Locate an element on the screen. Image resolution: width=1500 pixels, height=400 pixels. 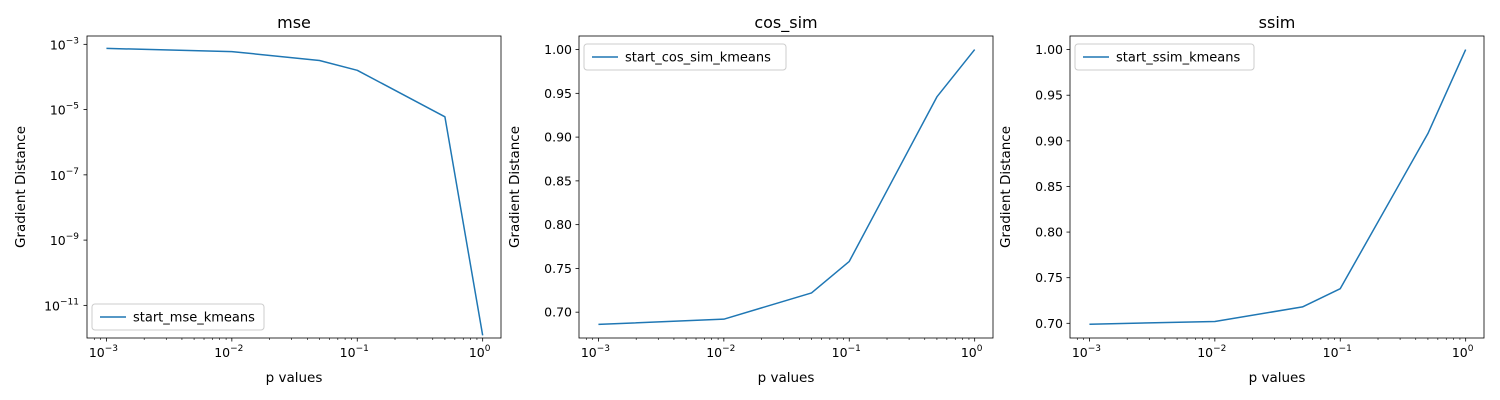
legend: start_mse_kmeans is located at coordinates (178, 317).